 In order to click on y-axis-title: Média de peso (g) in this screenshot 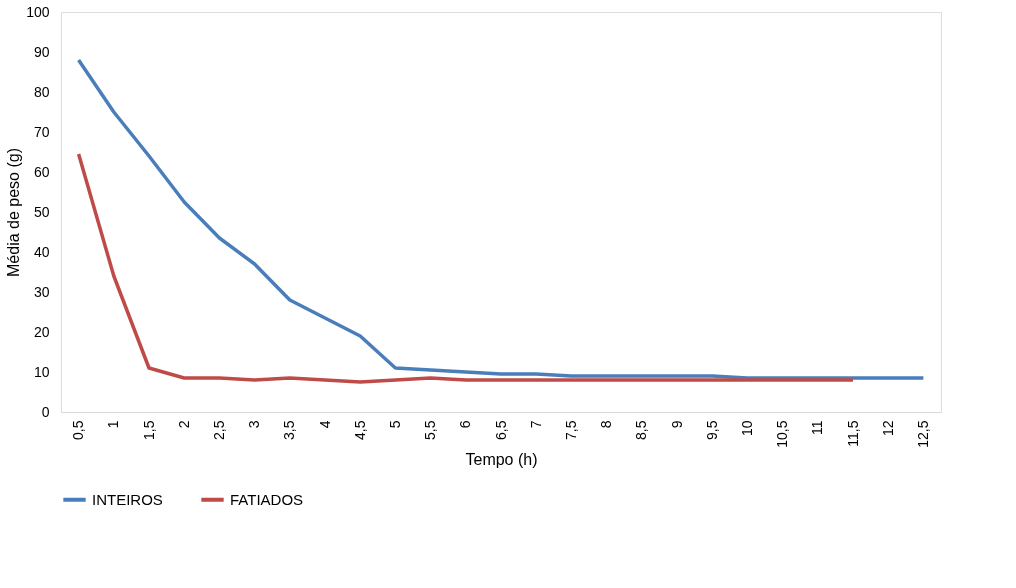, I will do `click(14, 212)`.